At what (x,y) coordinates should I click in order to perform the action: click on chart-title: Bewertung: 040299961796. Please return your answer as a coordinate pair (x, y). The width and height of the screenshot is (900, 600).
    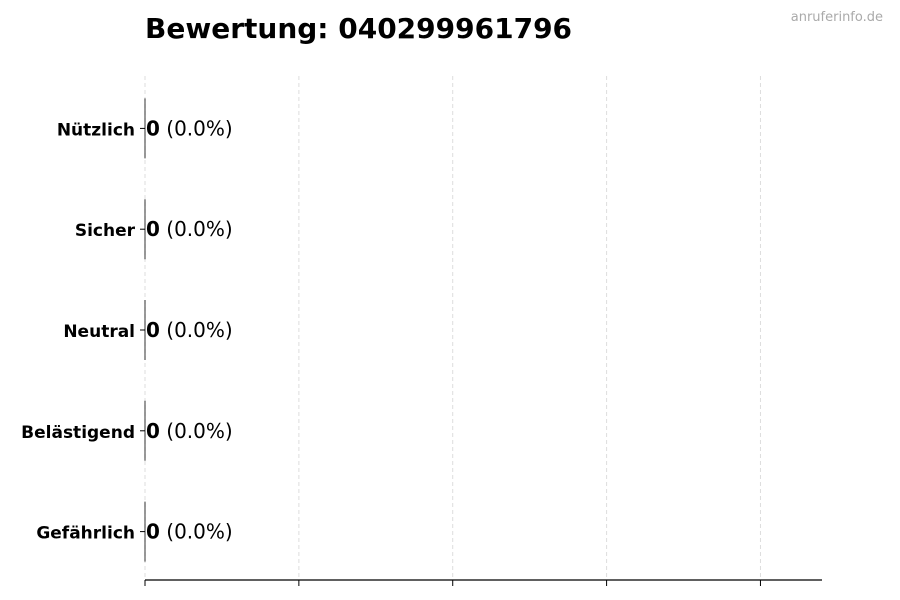
    Looking at the image, I should click on (359, 28).